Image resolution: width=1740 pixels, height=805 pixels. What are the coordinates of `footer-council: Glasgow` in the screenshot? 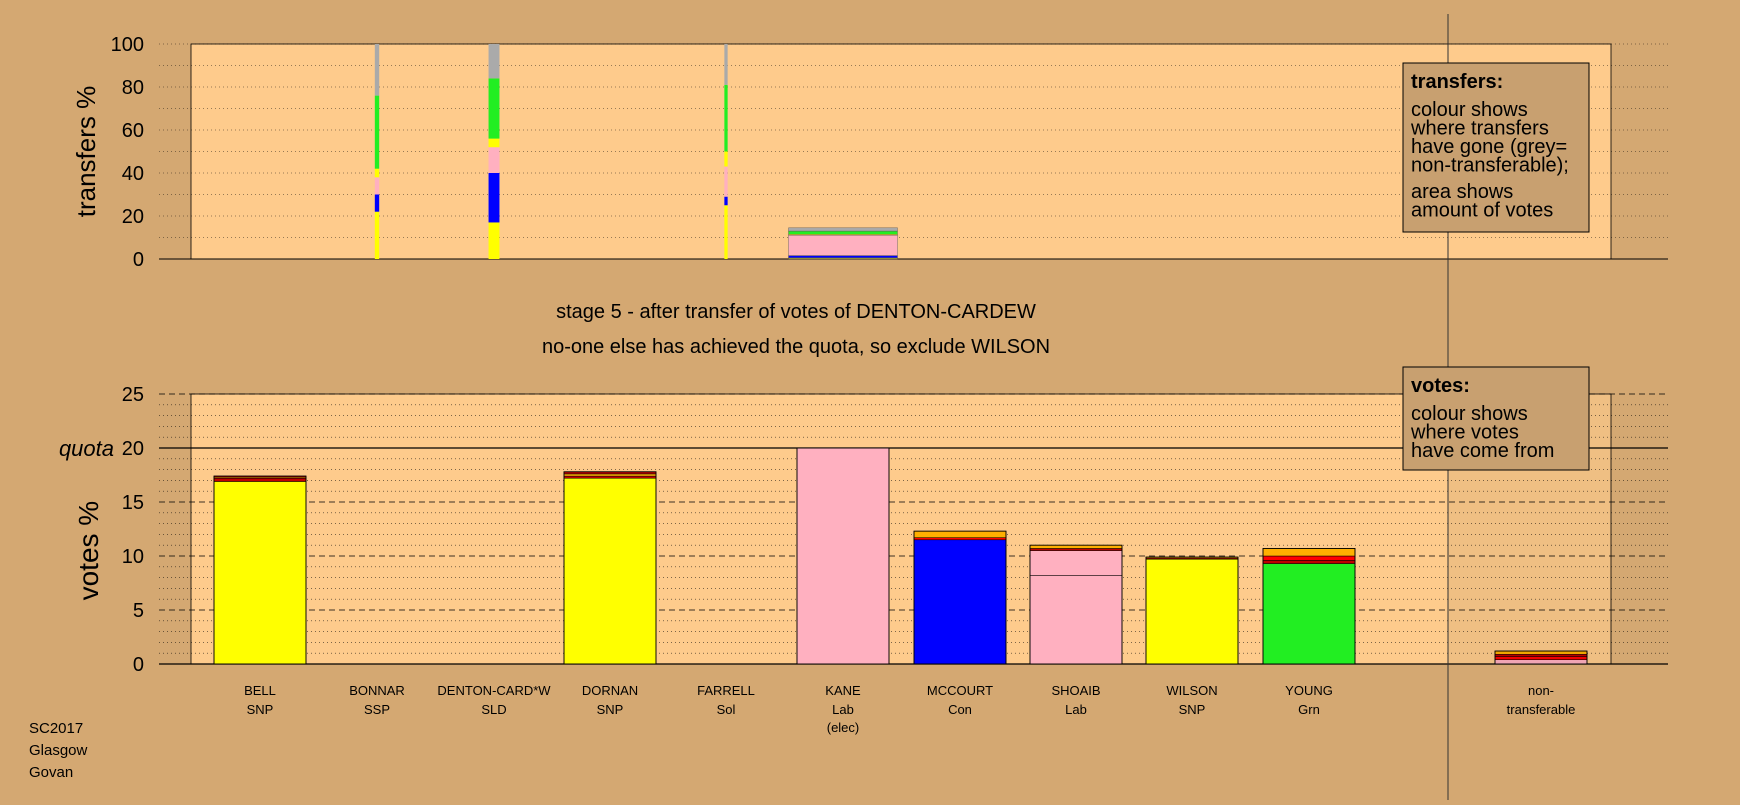 It's located at (58, 750).